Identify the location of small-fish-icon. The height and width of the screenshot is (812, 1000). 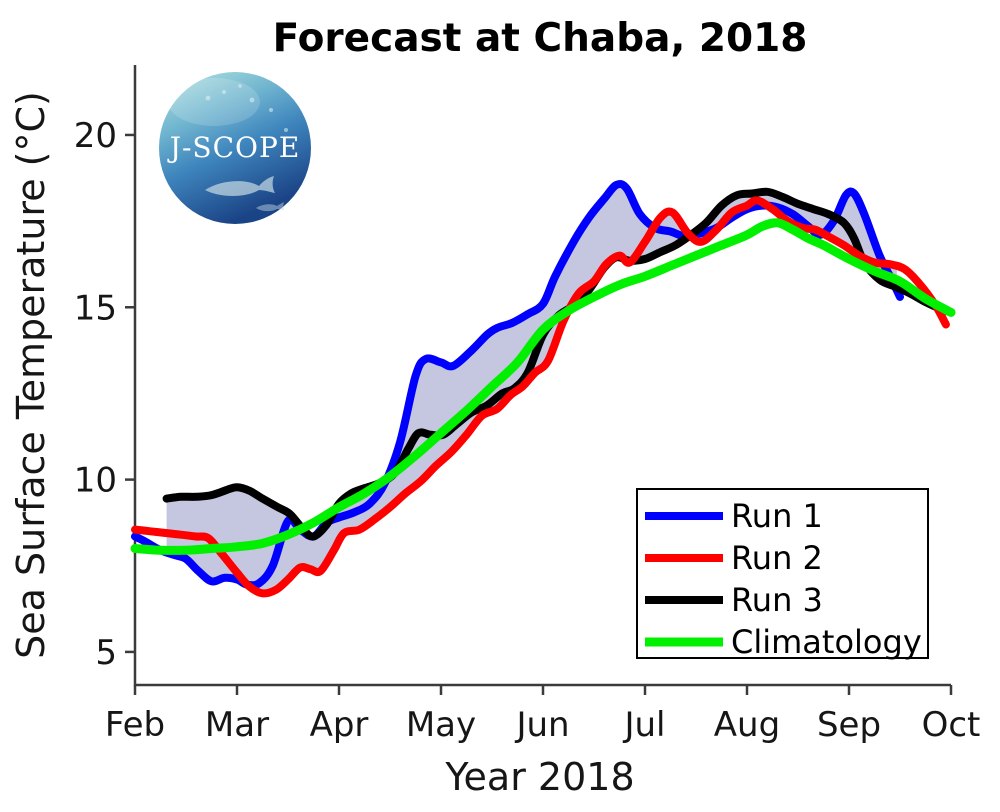
(270, 207).